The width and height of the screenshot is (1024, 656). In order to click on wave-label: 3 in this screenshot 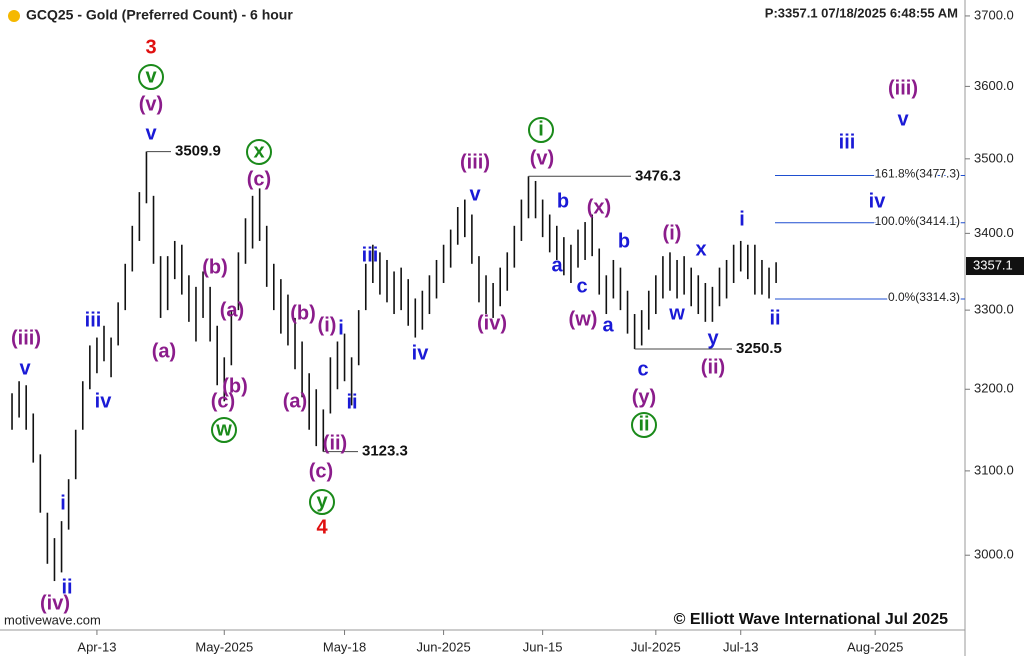, I will do `click(150, 47)`.